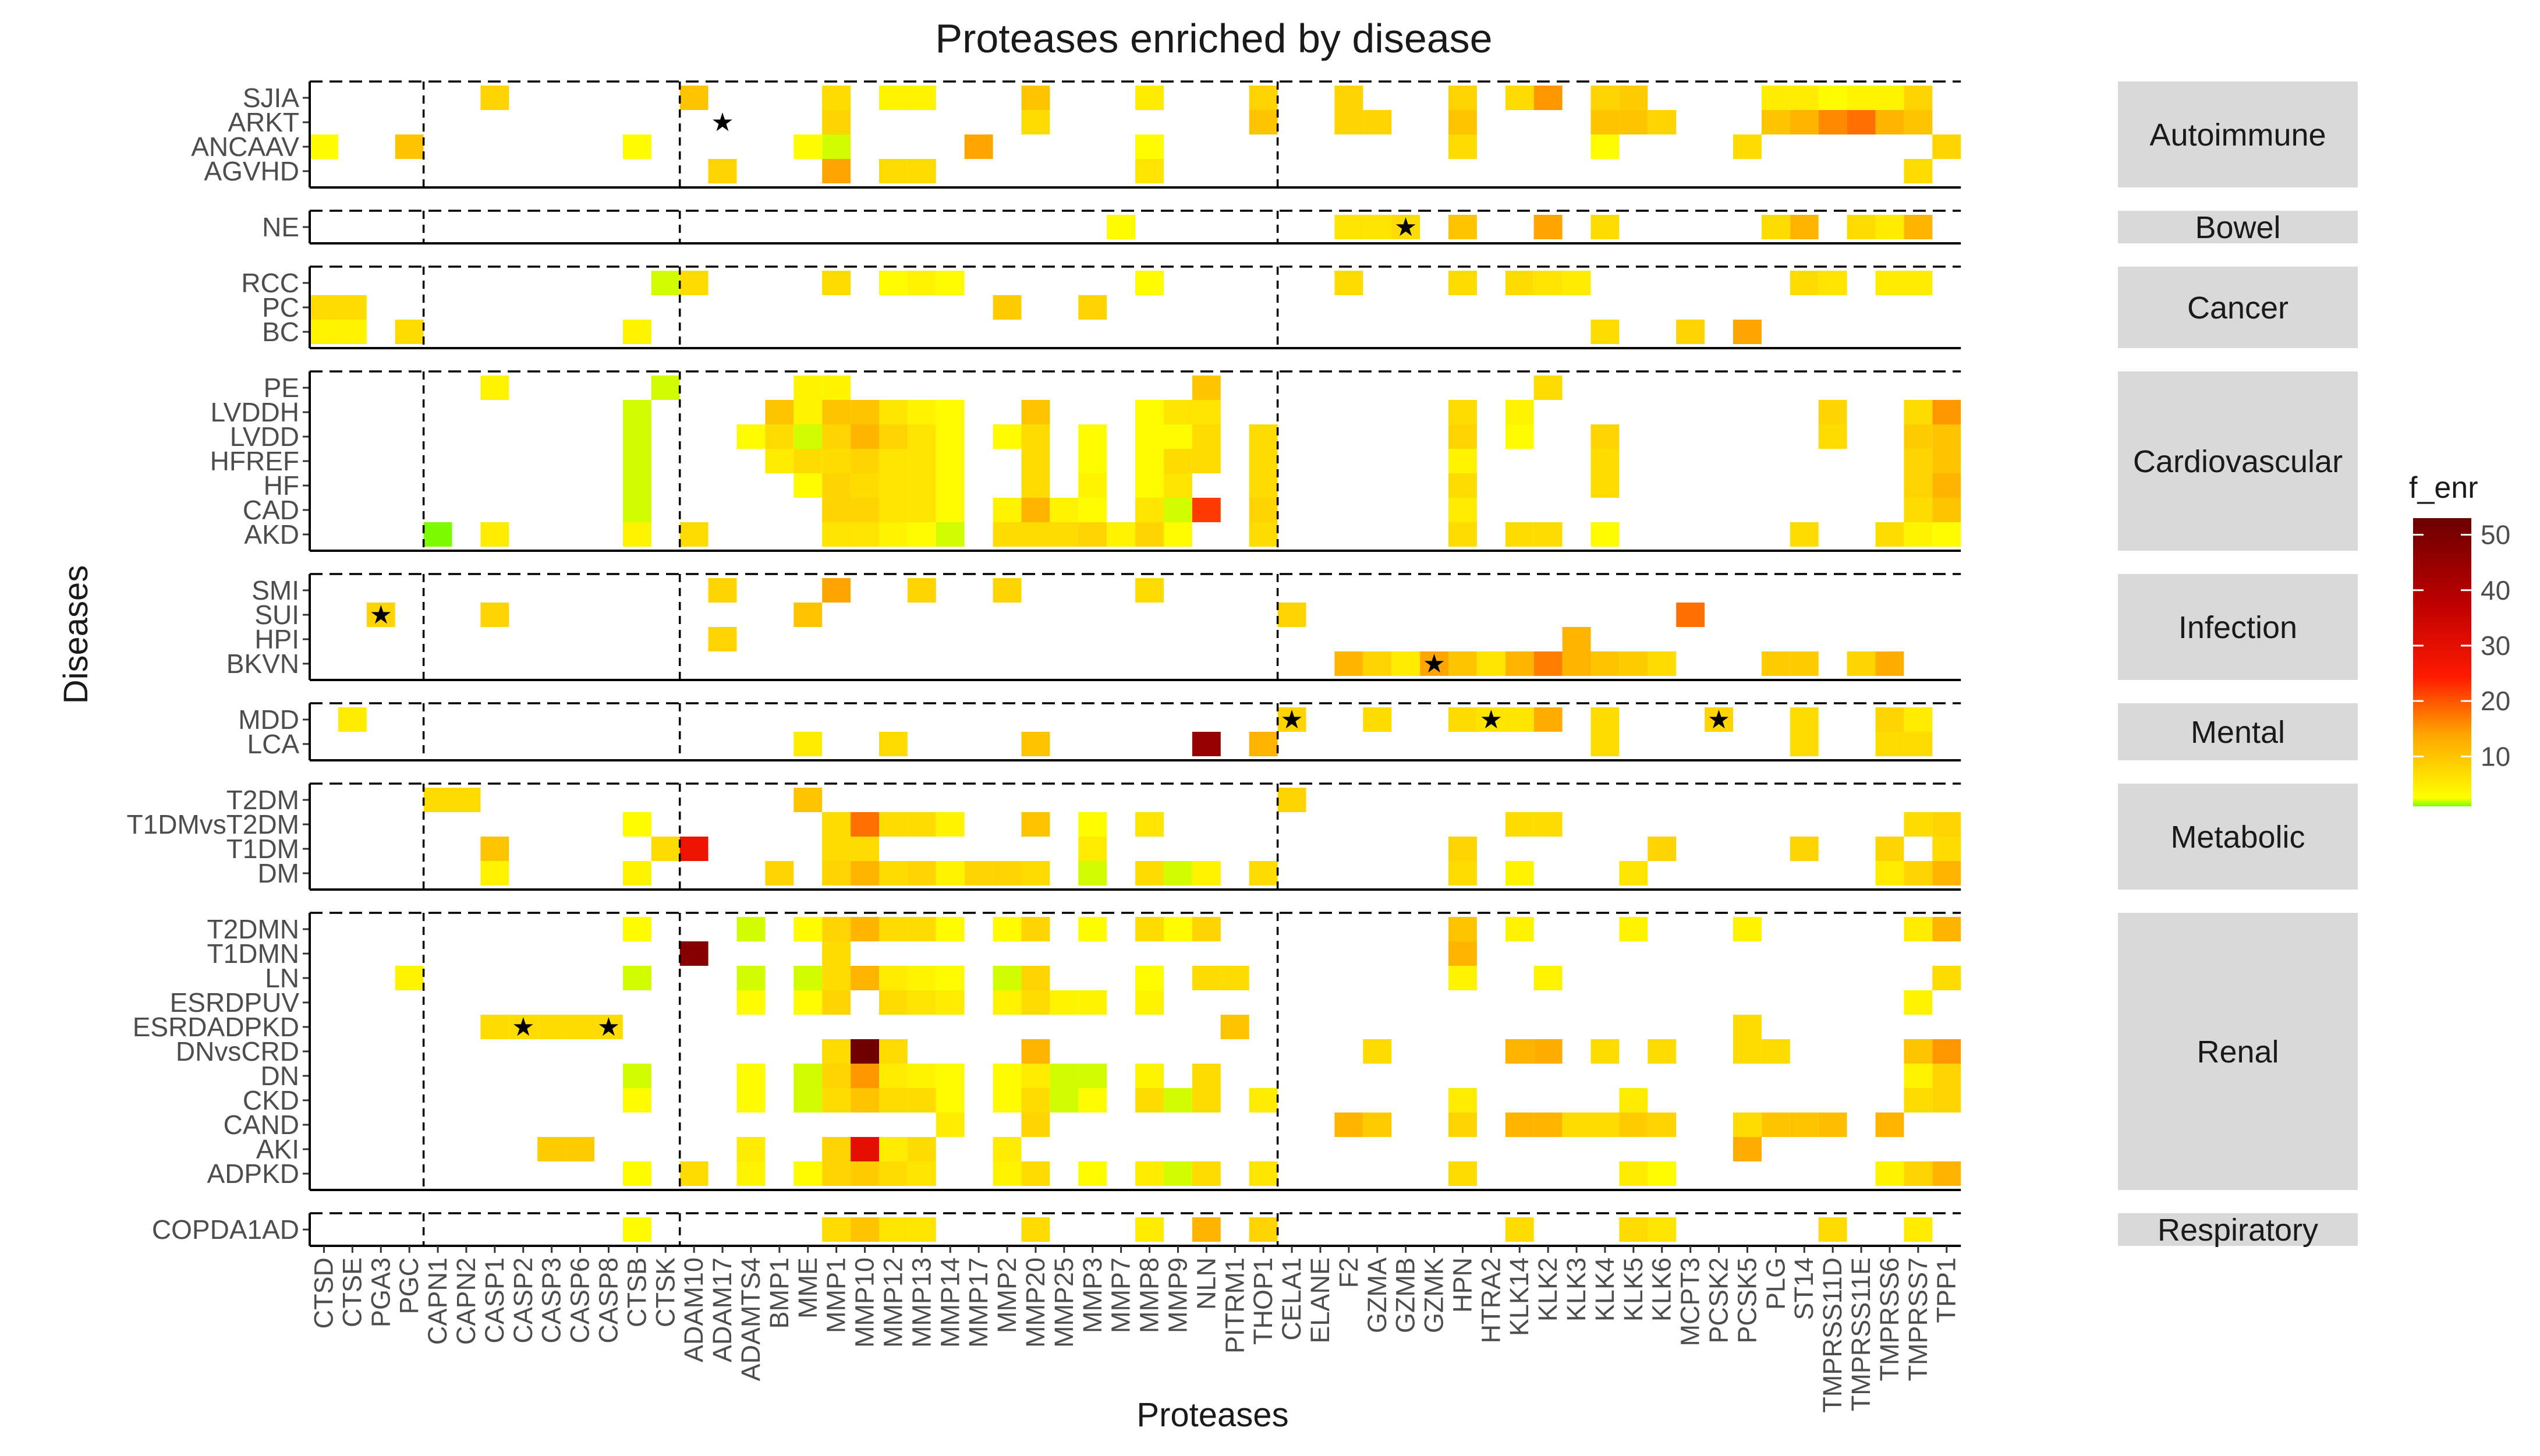 This screenshot has width=2540, height=1456. Describe the element at coordinates (1662, 1289) in the screenshot. I see `x-tick-label: KLK6` at that location.